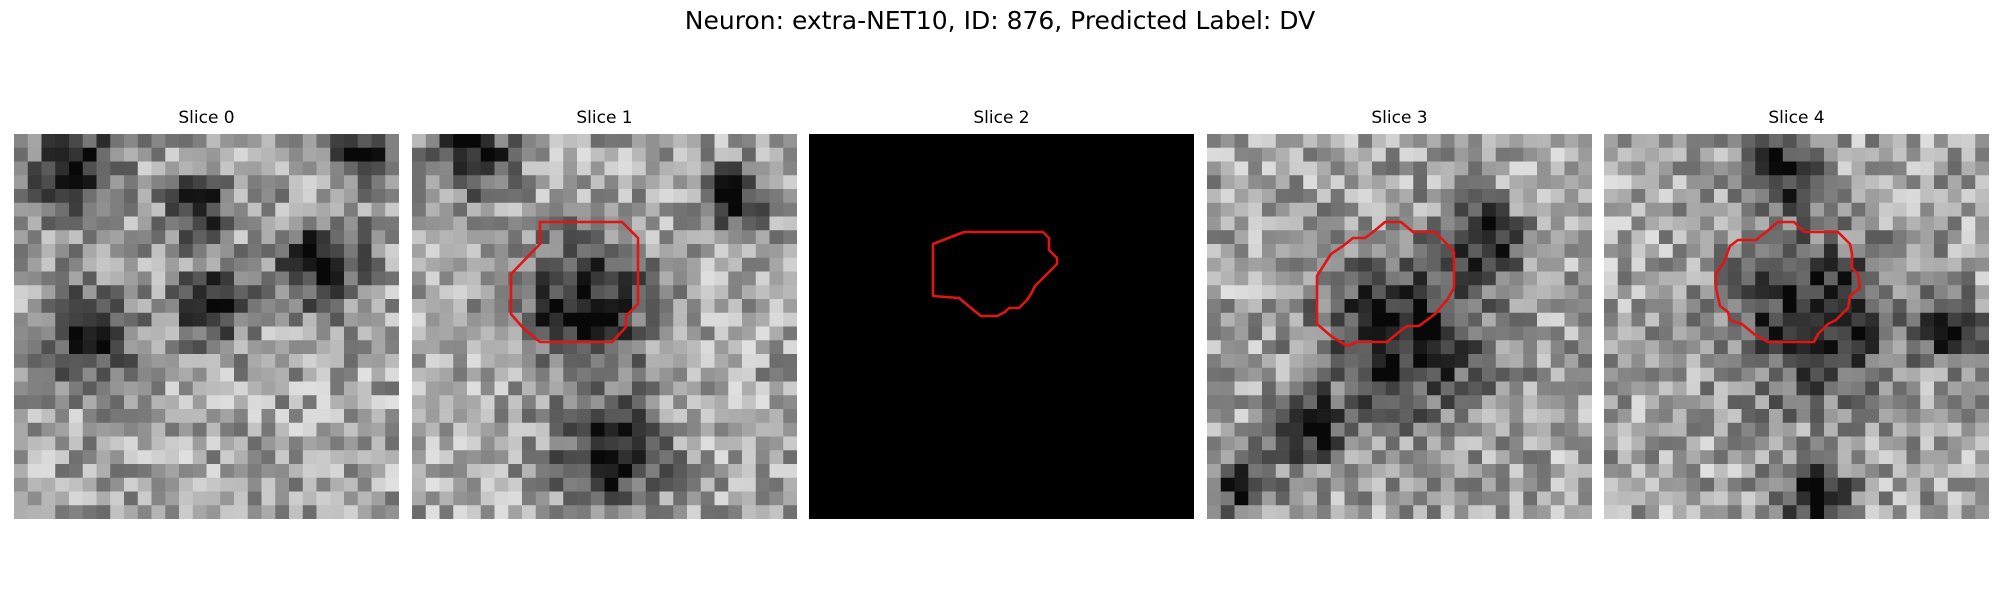 The width and height of the screenshot is (2000, 600). I want to click on slice-title: Slice 4, so click(1796, 118).